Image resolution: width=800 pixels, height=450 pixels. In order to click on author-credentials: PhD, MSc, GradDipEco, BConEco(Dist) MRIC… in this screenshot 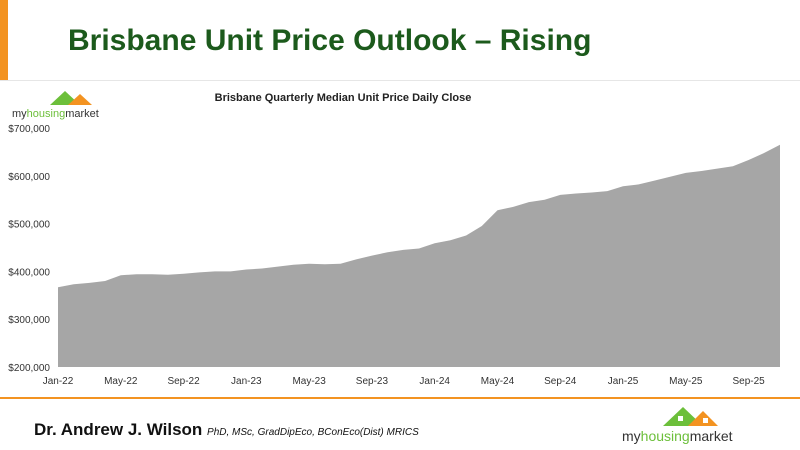, I will do `click(313, 432)`.